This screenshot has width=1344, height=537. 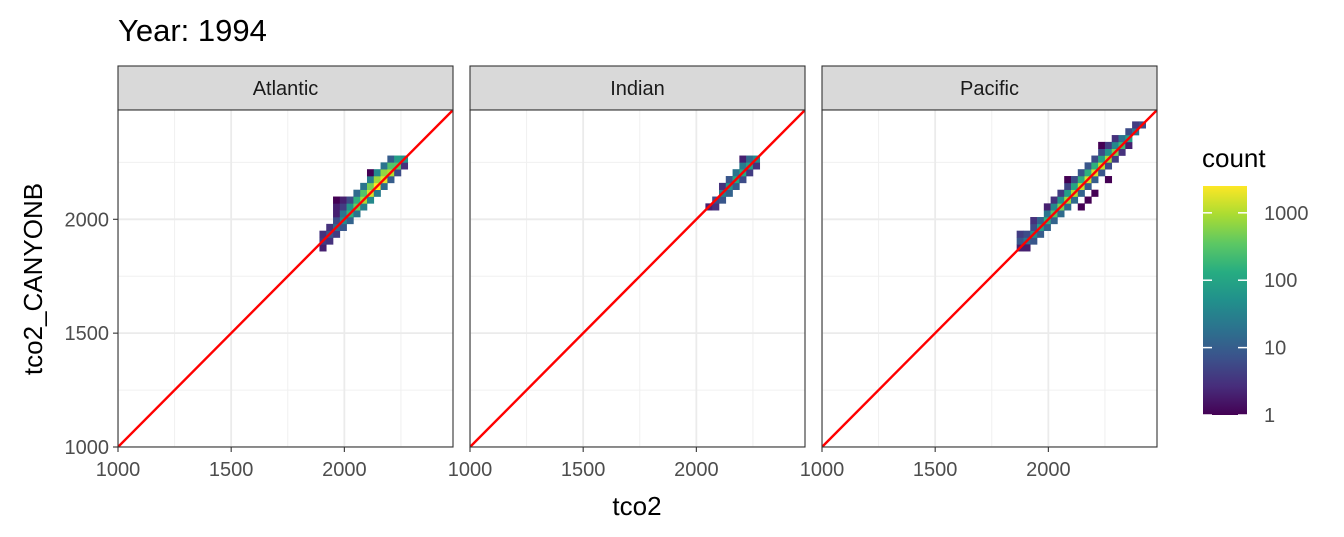 I want to click on y-axis-title: tco2_CANYONB, so click(x=33, y=279).